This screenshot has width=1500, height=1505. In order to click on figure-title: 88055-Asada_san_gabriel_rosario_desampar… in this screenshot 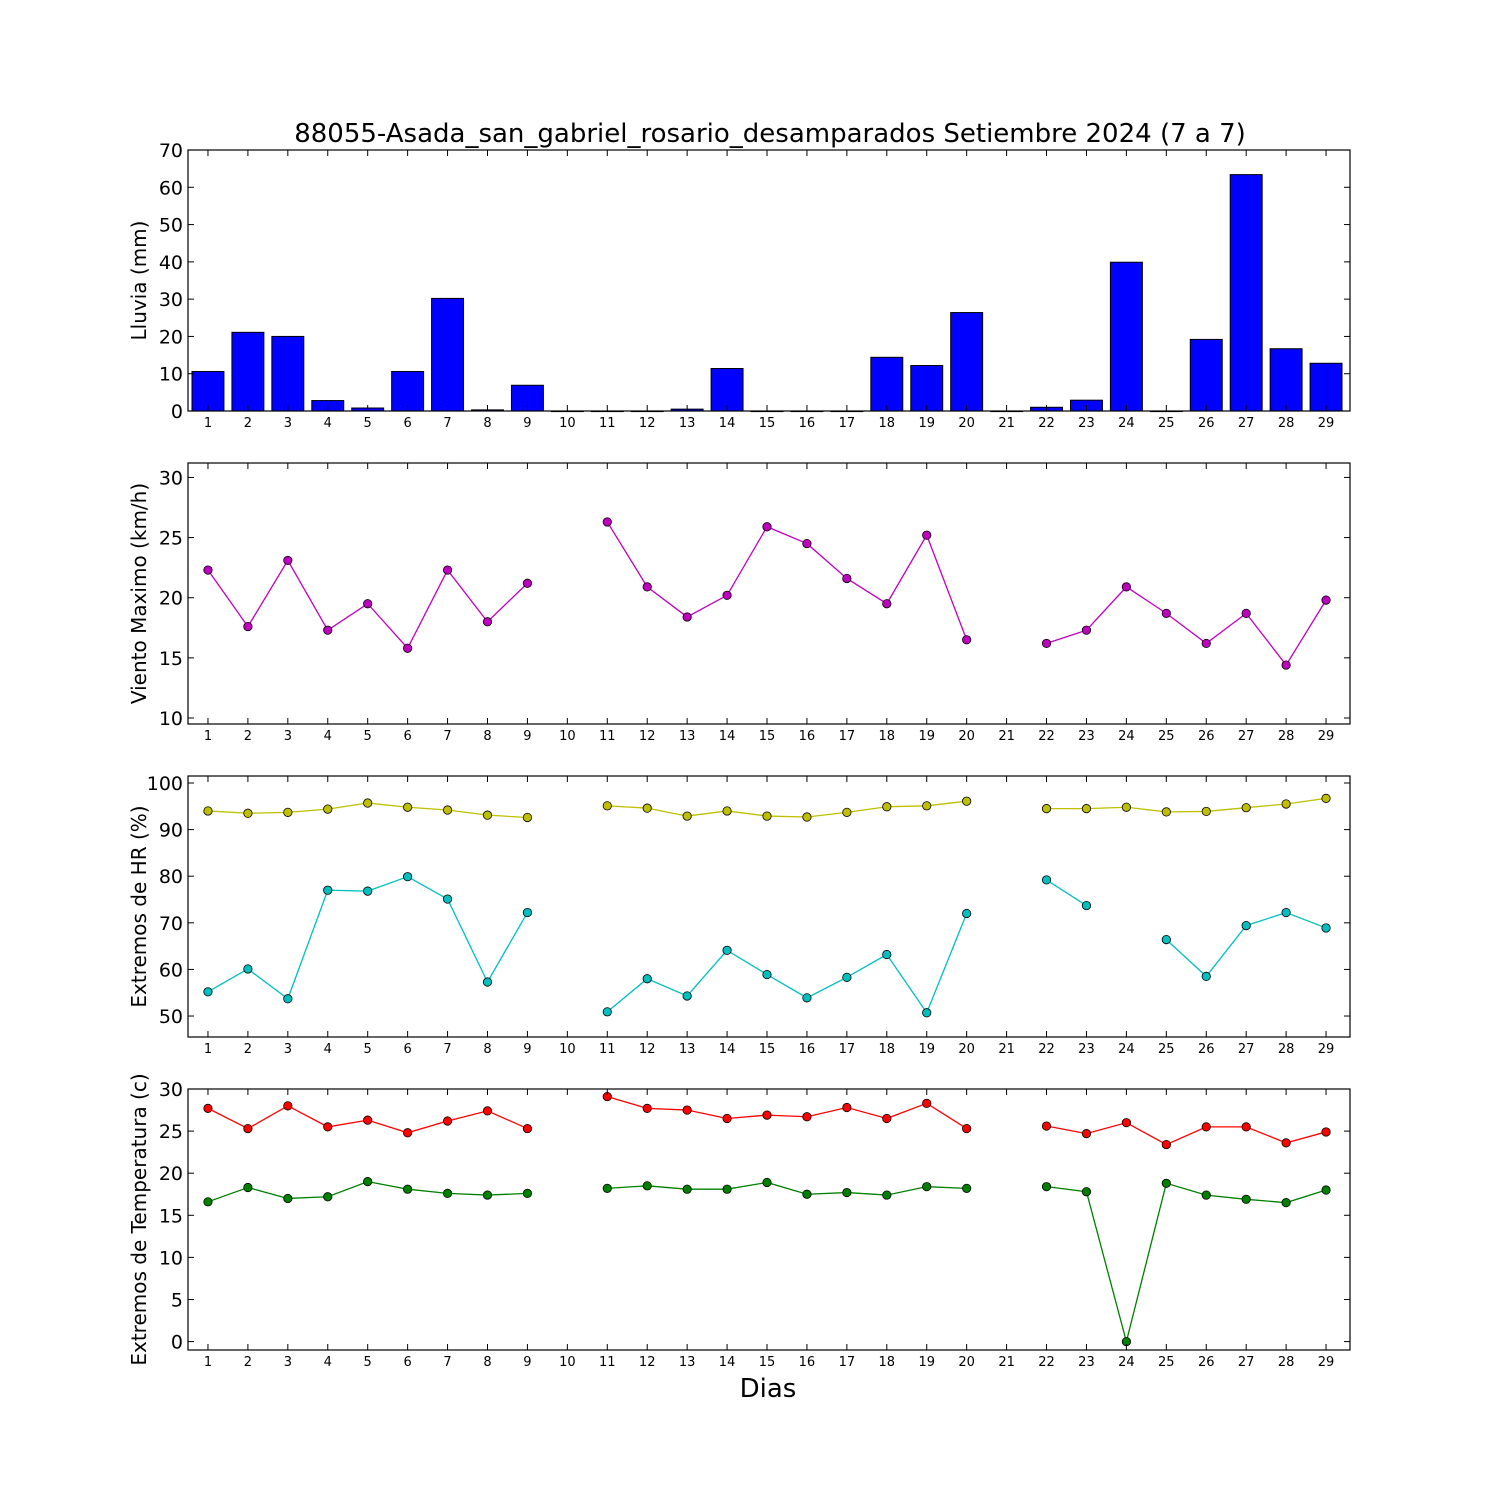, I will do `click(770, 134)`.